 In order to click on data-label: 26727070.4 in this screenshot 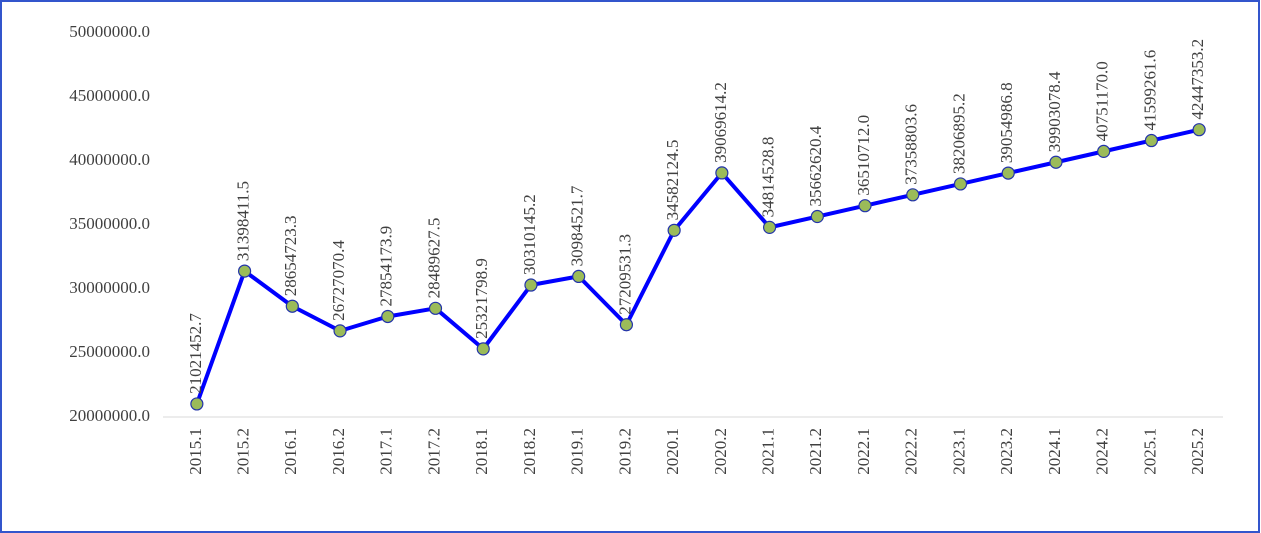, I will do `click(338, 280)`.